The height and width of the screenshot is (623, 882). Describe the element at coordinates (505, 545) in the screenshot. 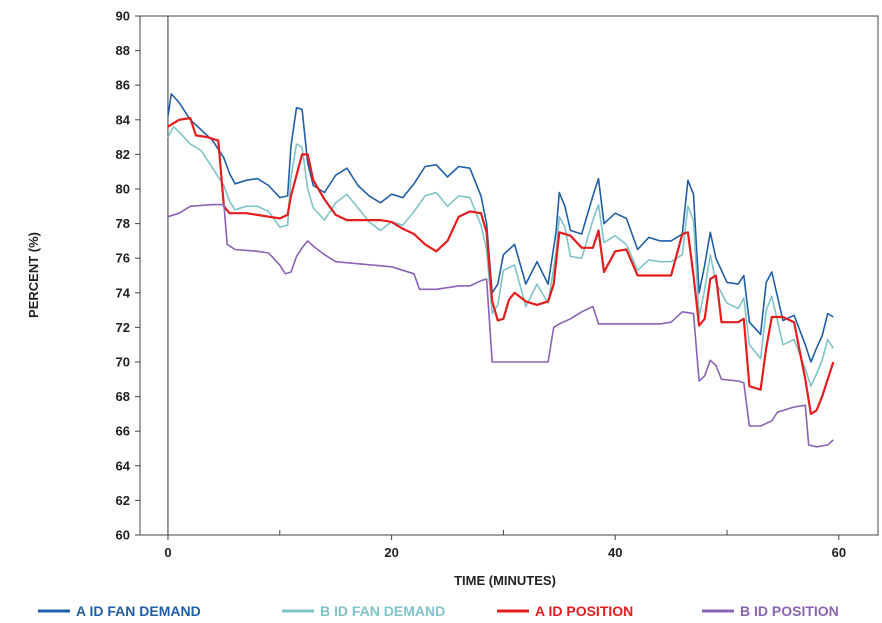

I see `x-axis: 0 20 40 60` at that location.